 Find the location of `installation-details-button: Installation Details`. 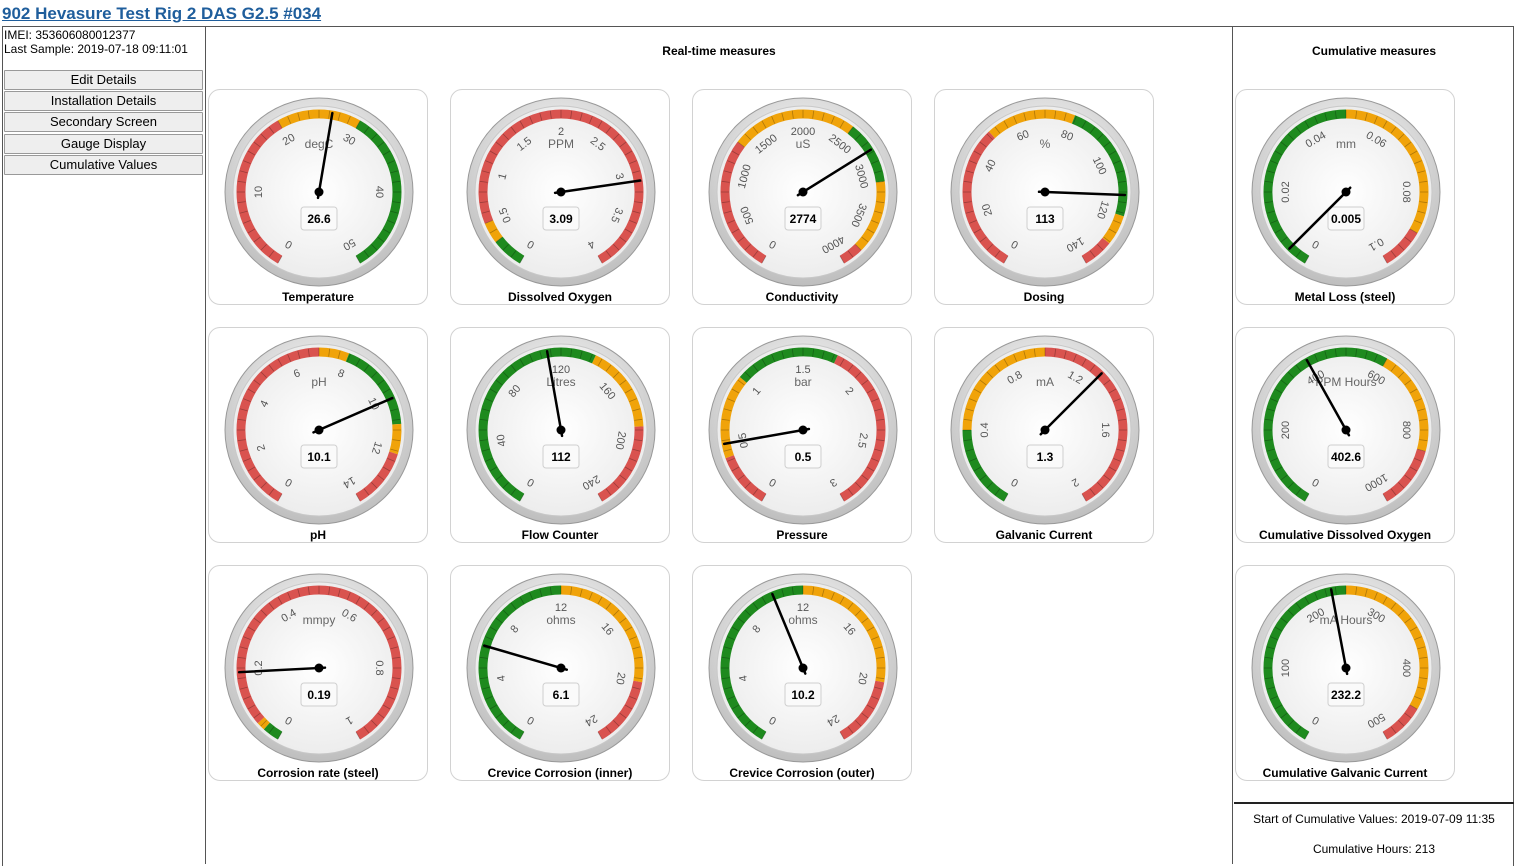

installation-details-button: Installation Details is located at coordinates (103, 101).